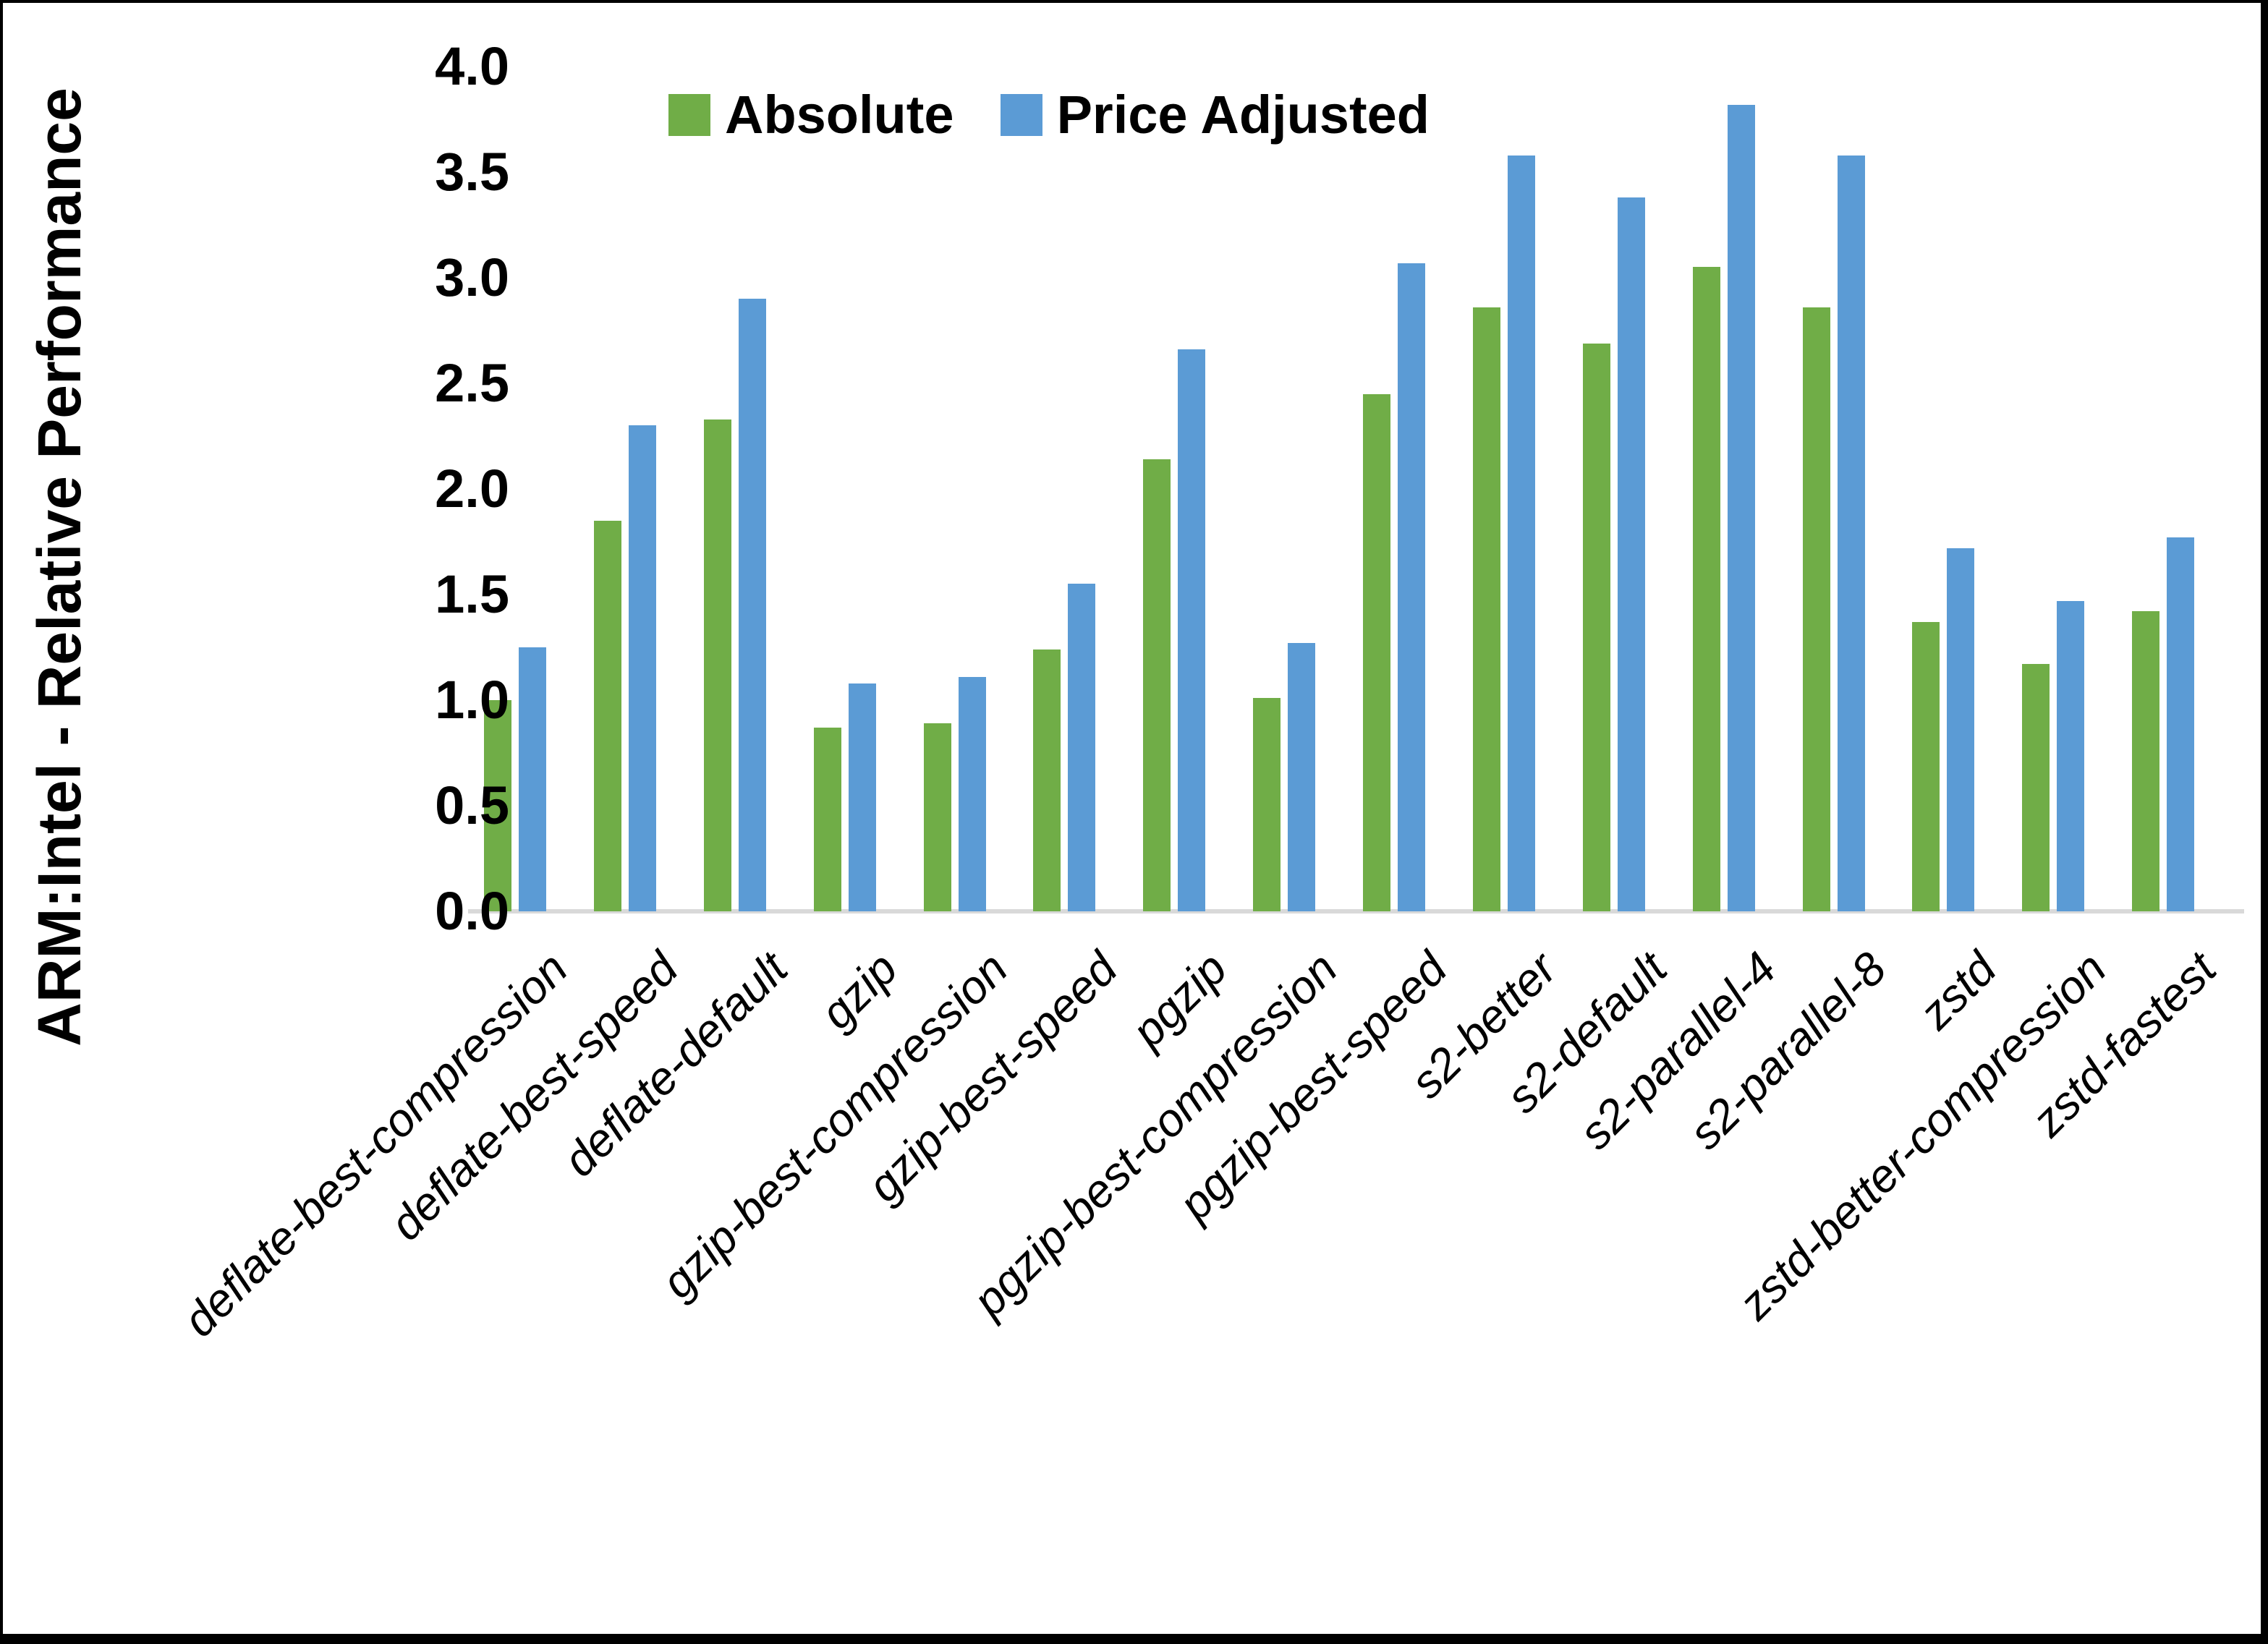  I want to click on y-tick-label-2.0: 2.0, so click(472, 489).